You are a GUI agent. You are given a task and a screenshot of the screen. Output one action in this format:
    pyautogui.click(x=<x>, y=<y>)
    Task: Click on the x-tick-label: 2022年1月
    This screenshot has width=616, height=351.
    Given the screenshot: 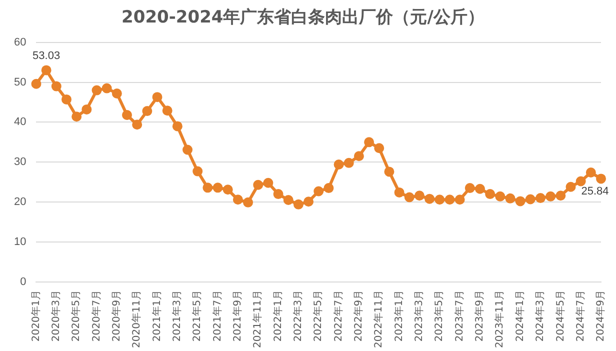 What is the action you would take?
    pyautogui.click(x=278, y=316)
    